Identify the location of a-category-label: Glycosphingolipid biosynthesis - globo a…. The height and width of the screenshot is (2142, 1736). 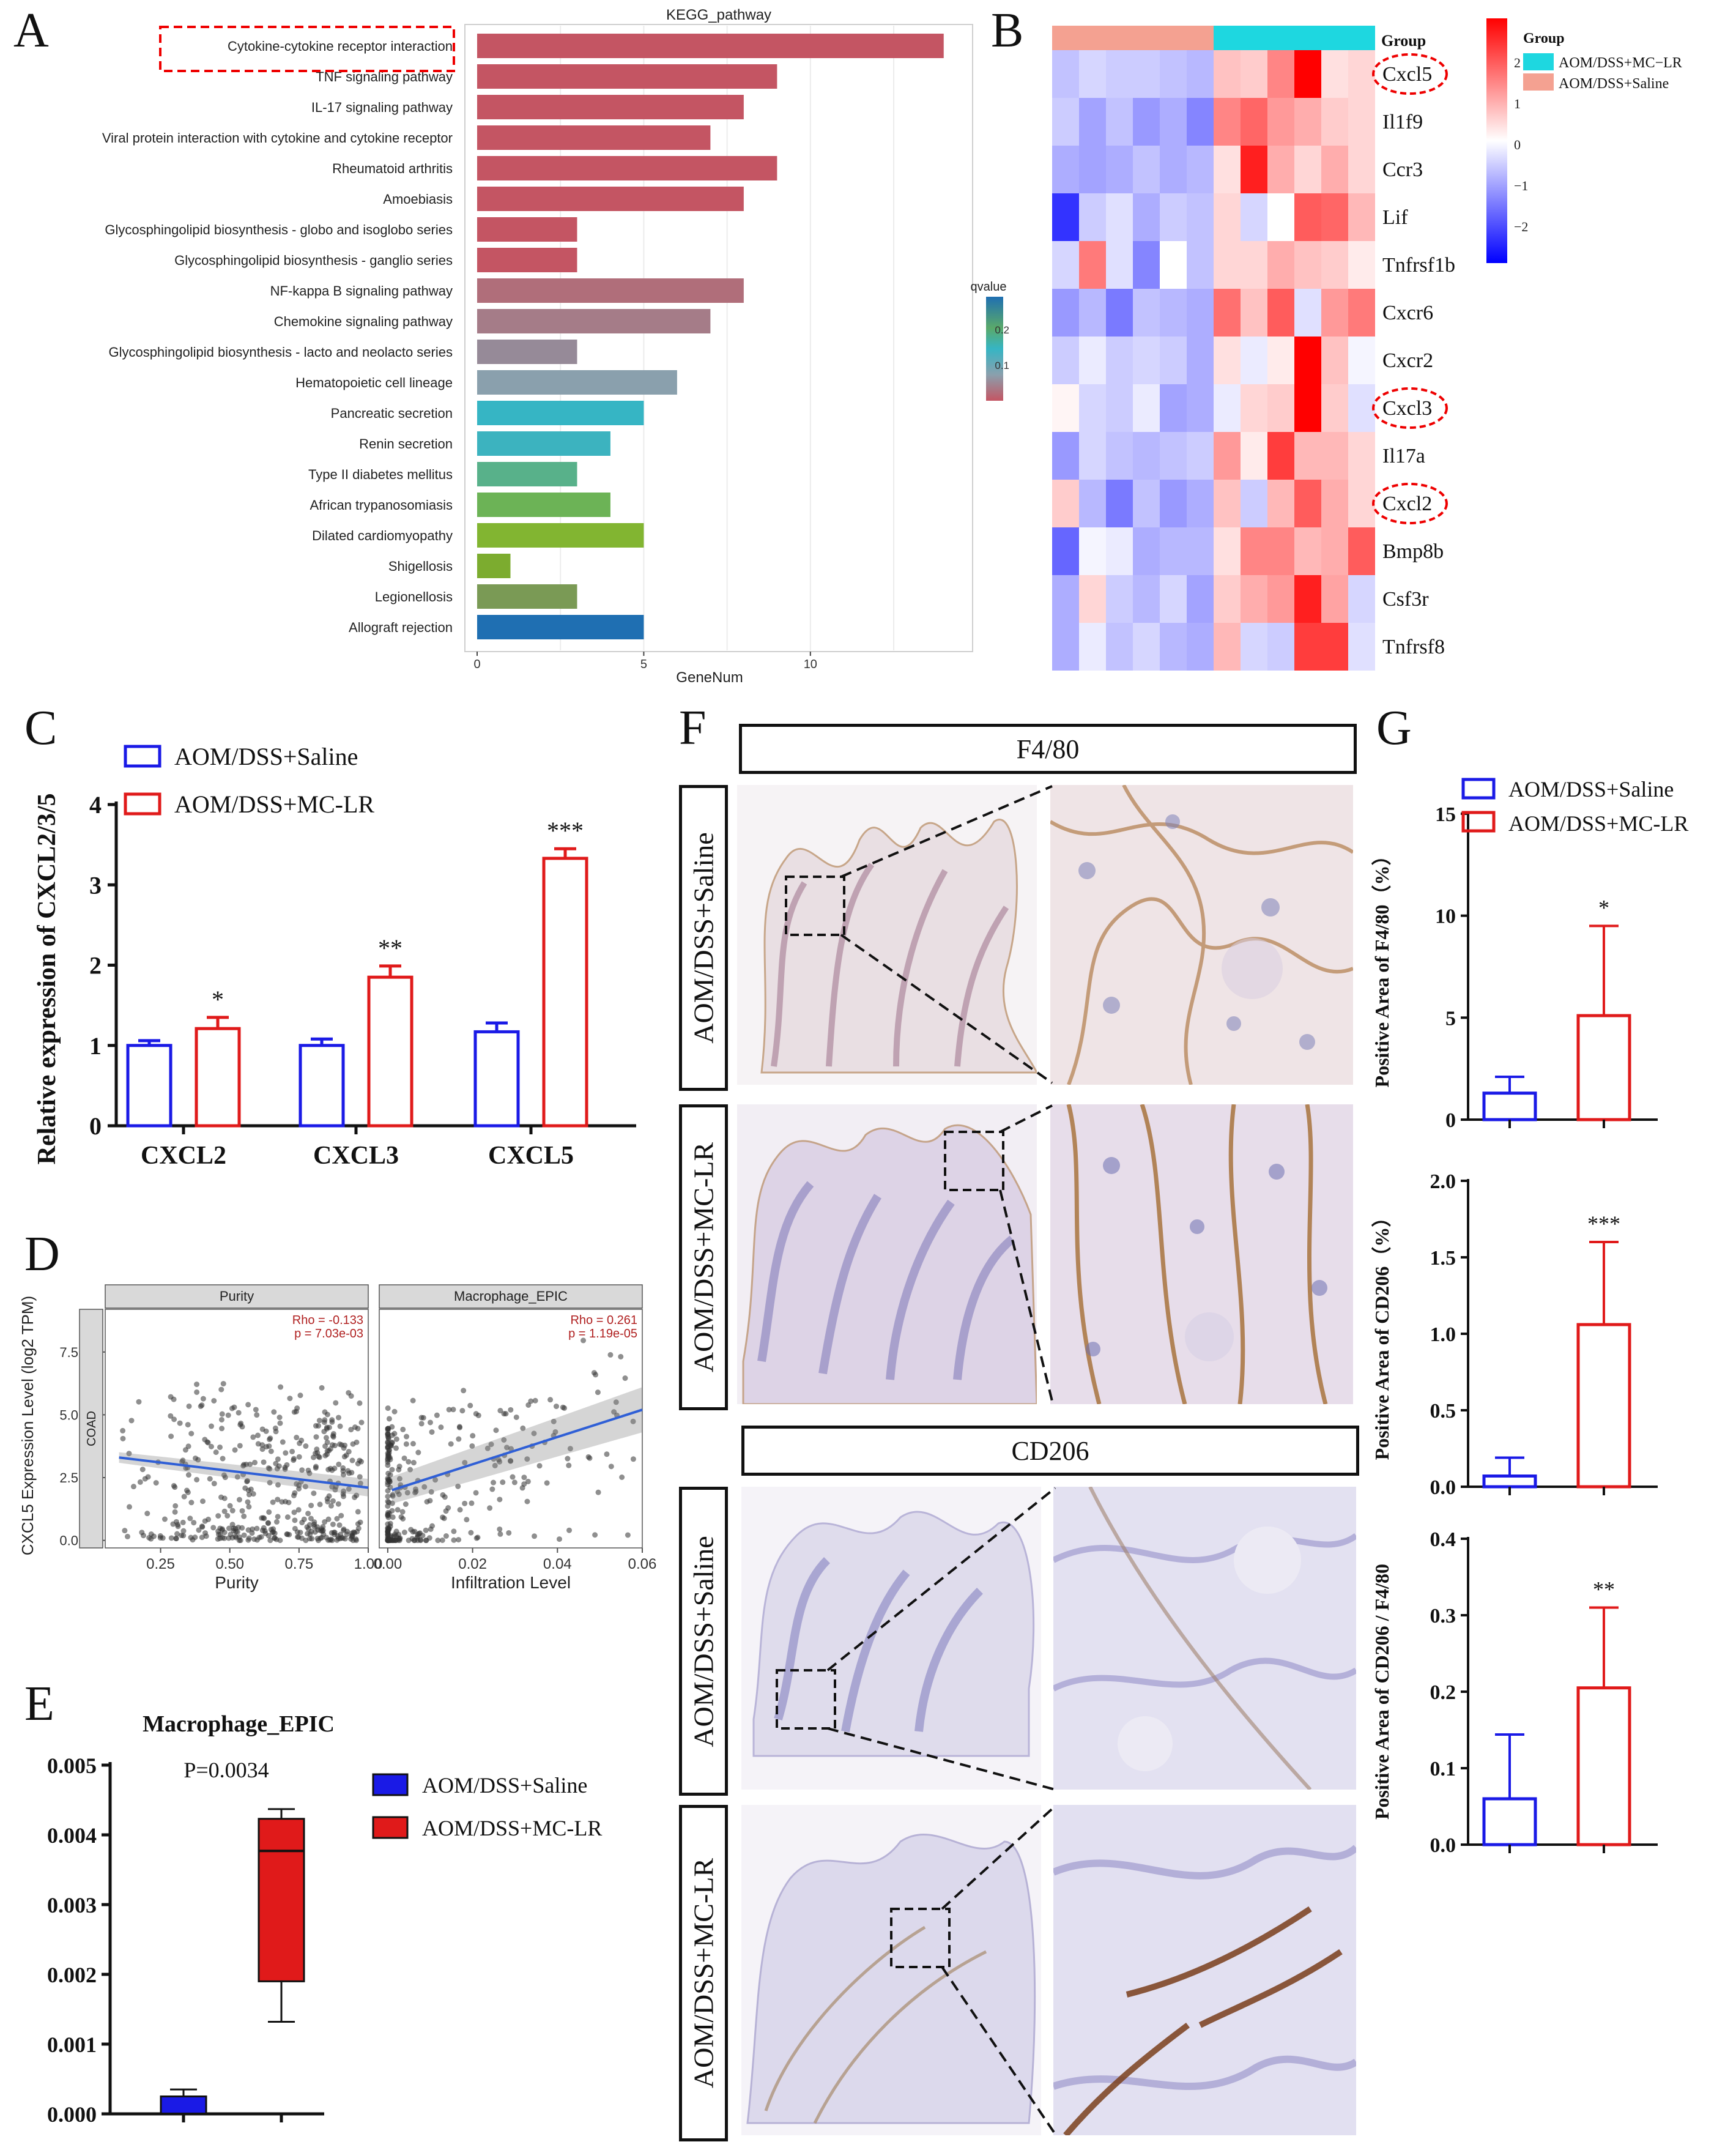
(279, 229).